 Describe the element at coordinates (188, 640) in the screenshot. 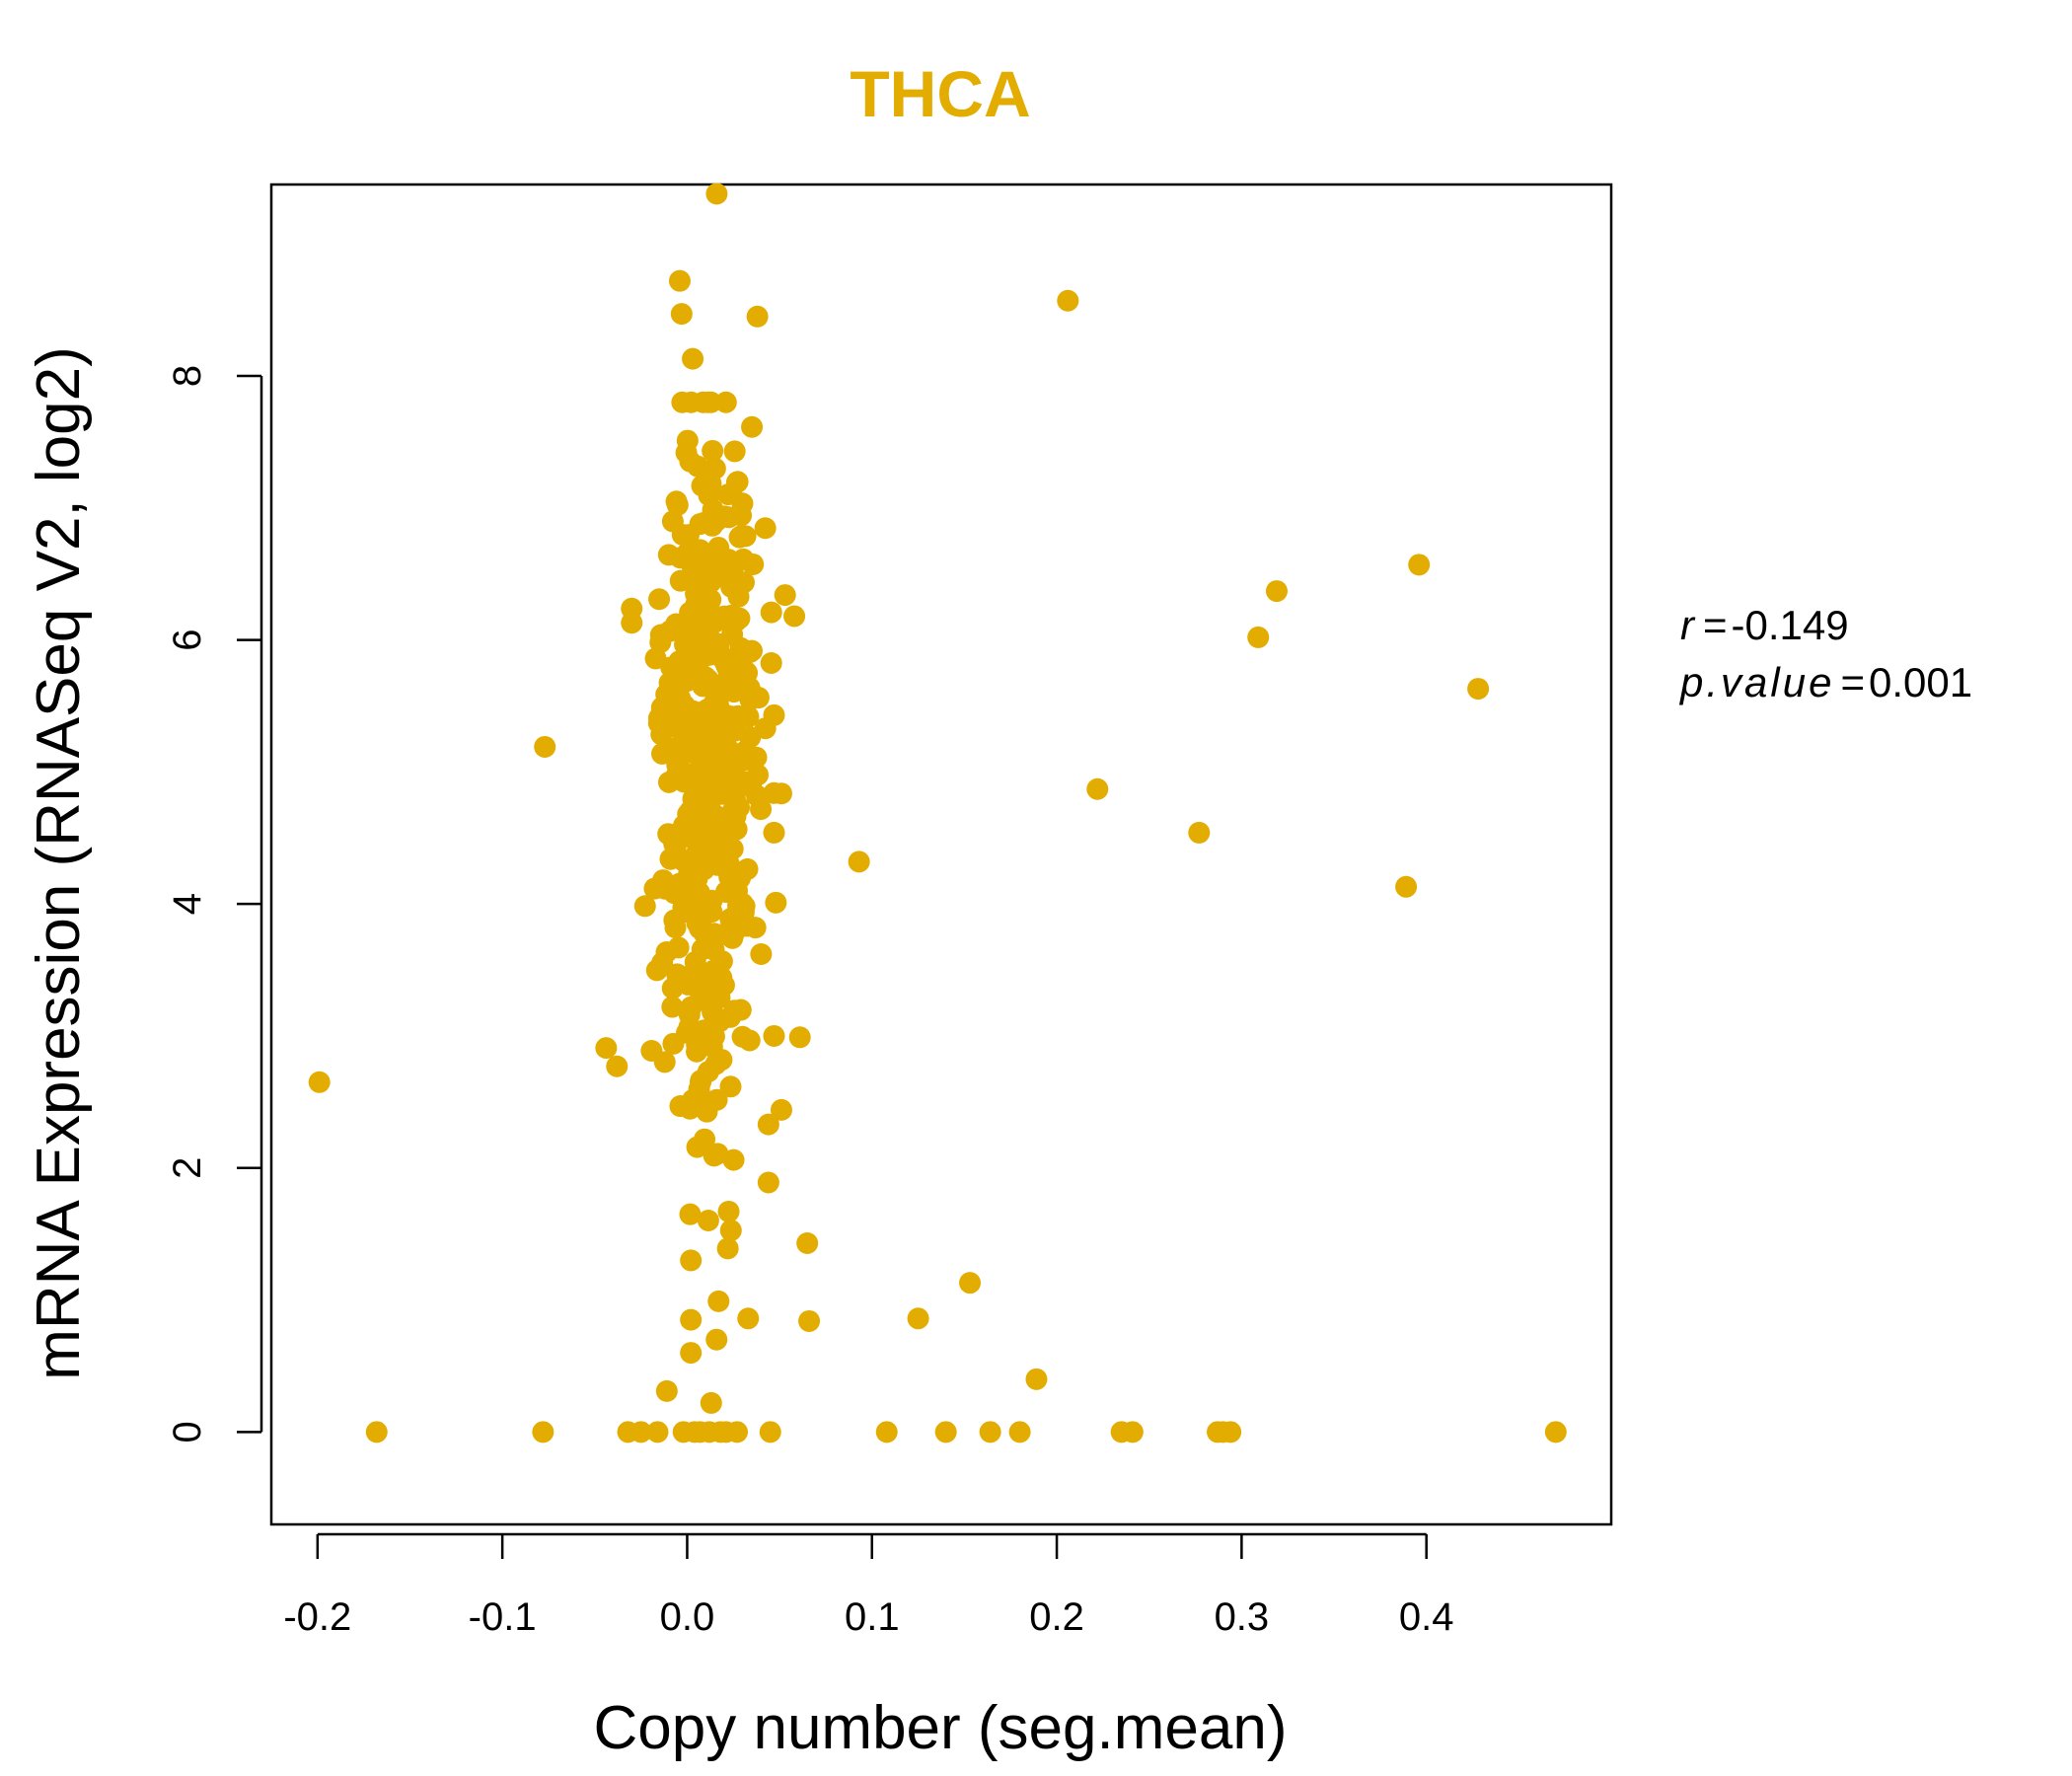

I see `y-tick-label: 6` at that location.